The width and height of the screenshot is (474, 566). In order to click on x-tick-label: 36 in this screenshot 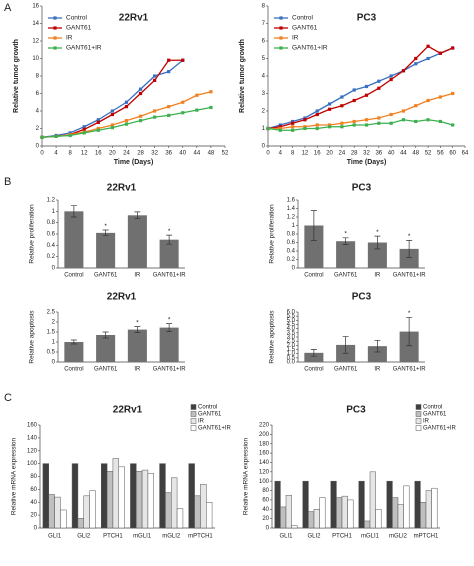, I will do `click(378, 154)`.